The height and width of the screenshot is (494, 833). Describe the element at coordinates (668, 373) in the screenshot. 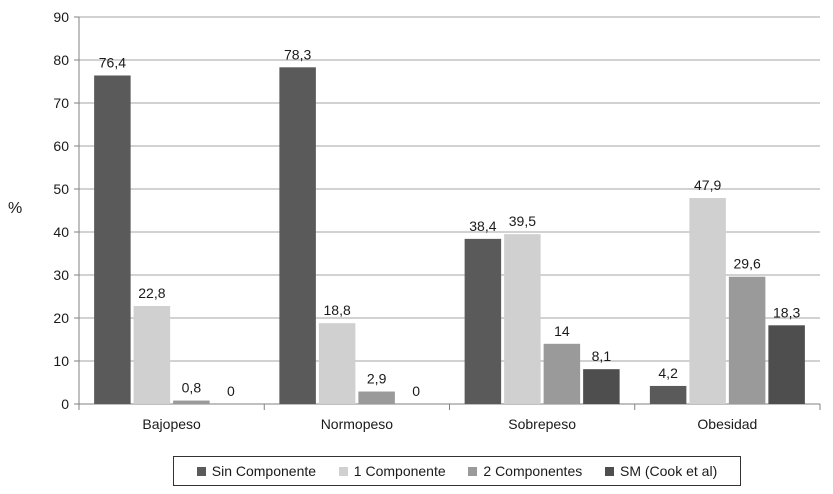

I see `data-label: 4,2` at that location.